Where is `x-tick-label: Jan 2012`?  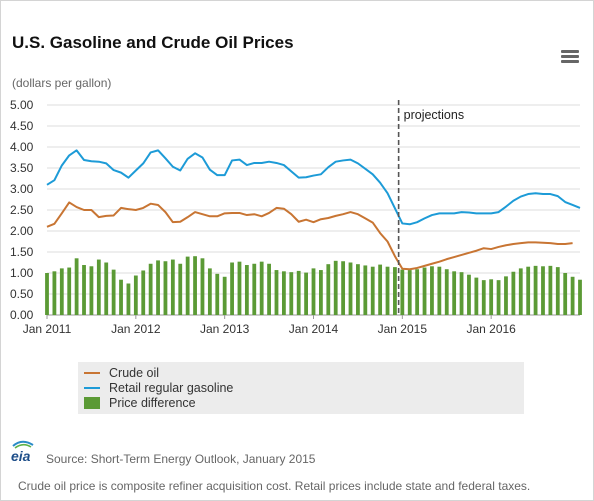 x-tick-label: Jan 2012 is located at coordinates (136, 329).